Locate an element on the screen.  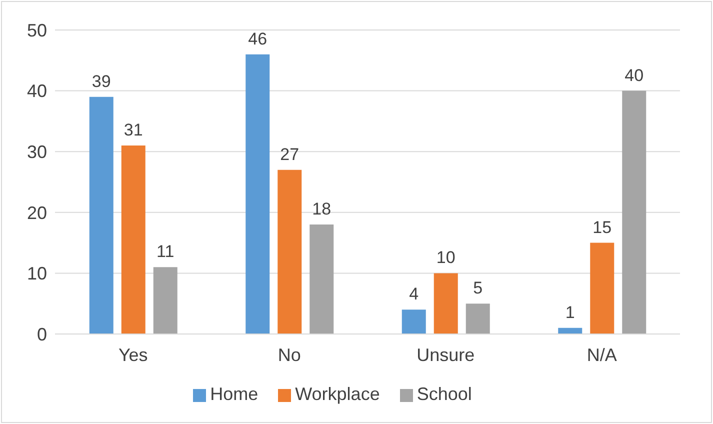
y-tick-label: 30 is located at coordinates (36, 152).